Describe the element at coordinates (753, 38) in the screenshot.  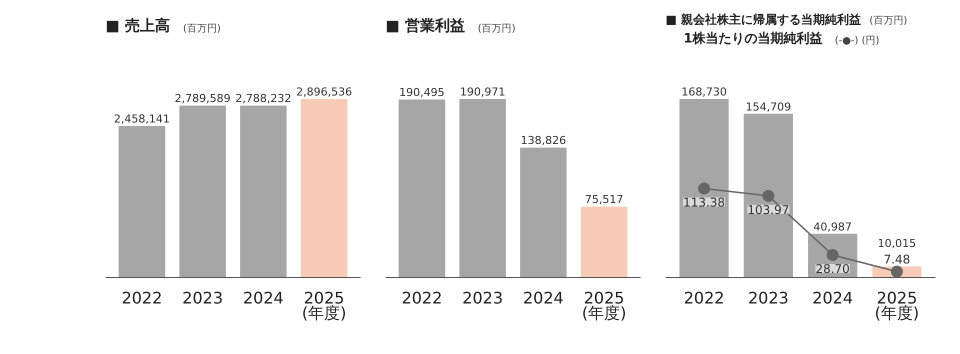
I see `chart-subtitle: 1株当たりの当期純利益` at that location.